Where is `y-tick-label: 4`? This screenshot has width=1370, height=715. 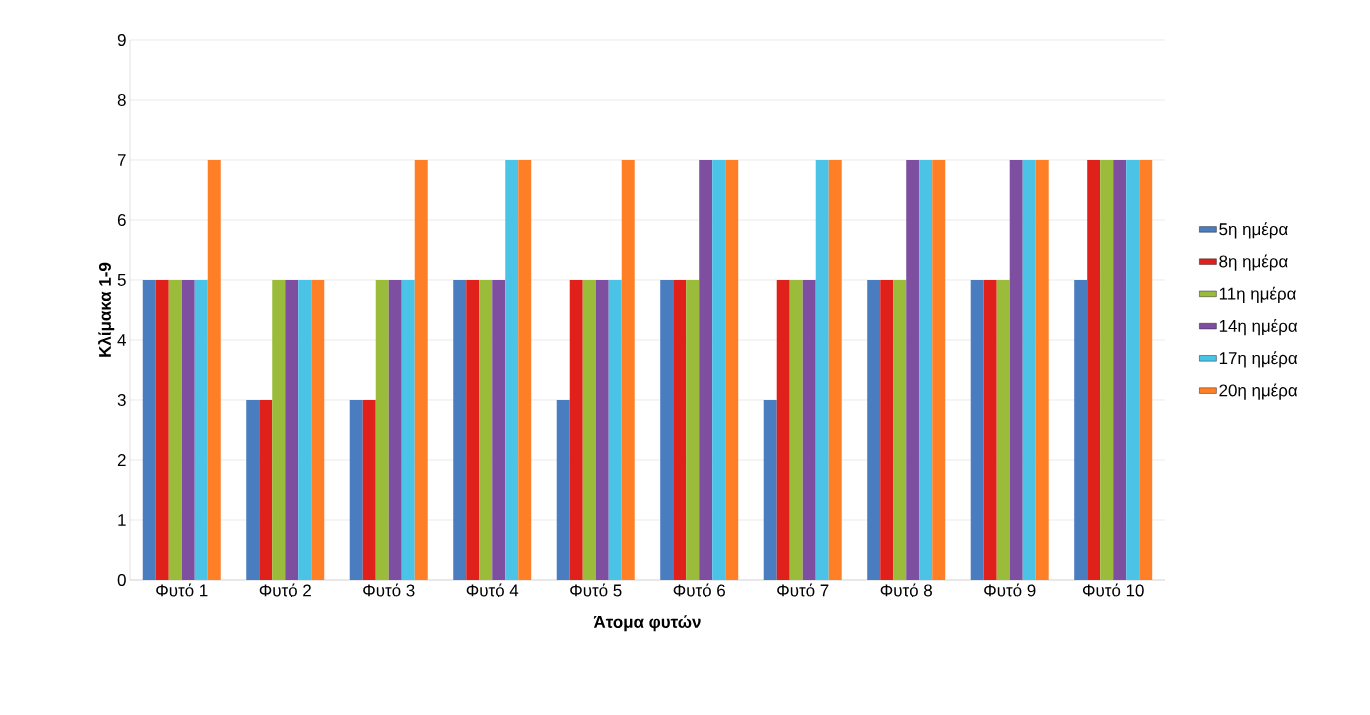 y-tick-label: 4 is located at coordinates (121, 340).